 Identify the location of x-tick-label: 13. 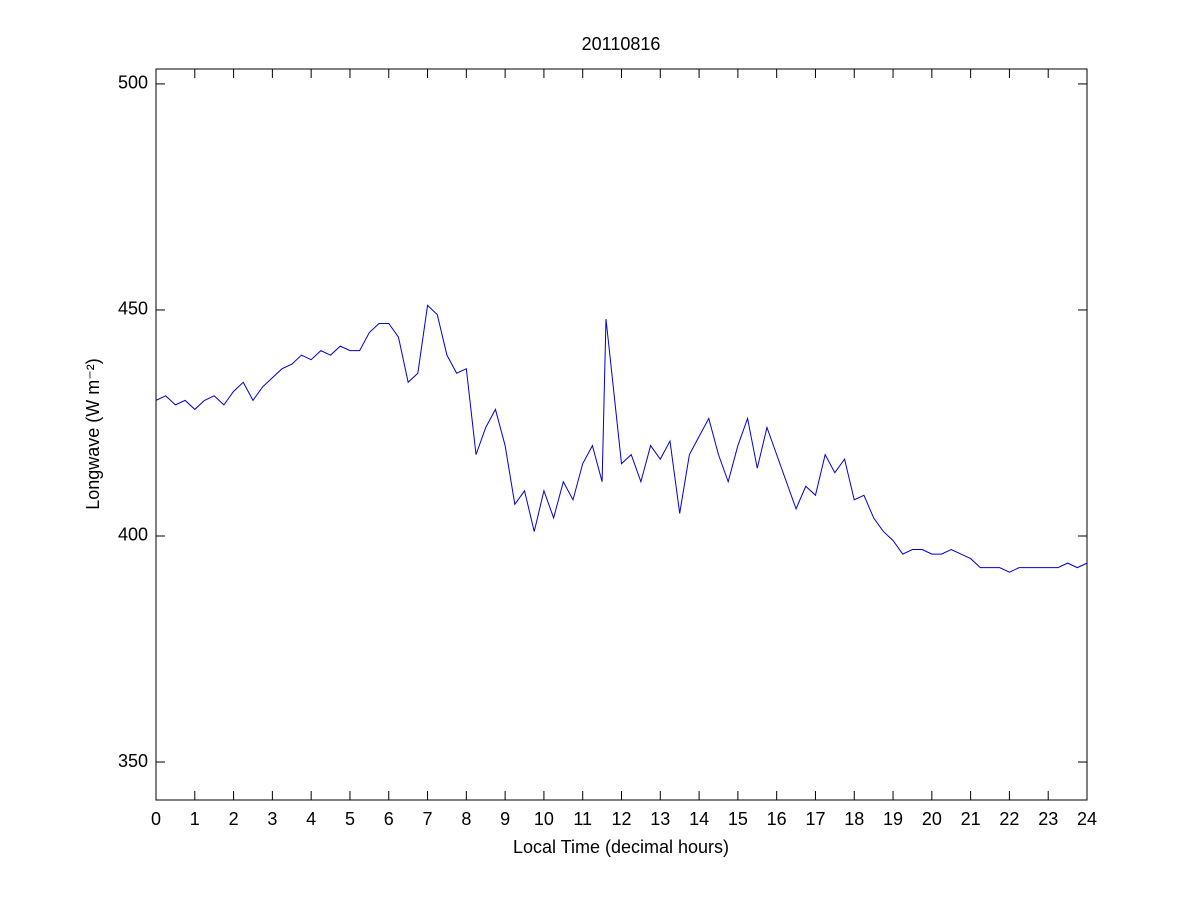
(660, 819).